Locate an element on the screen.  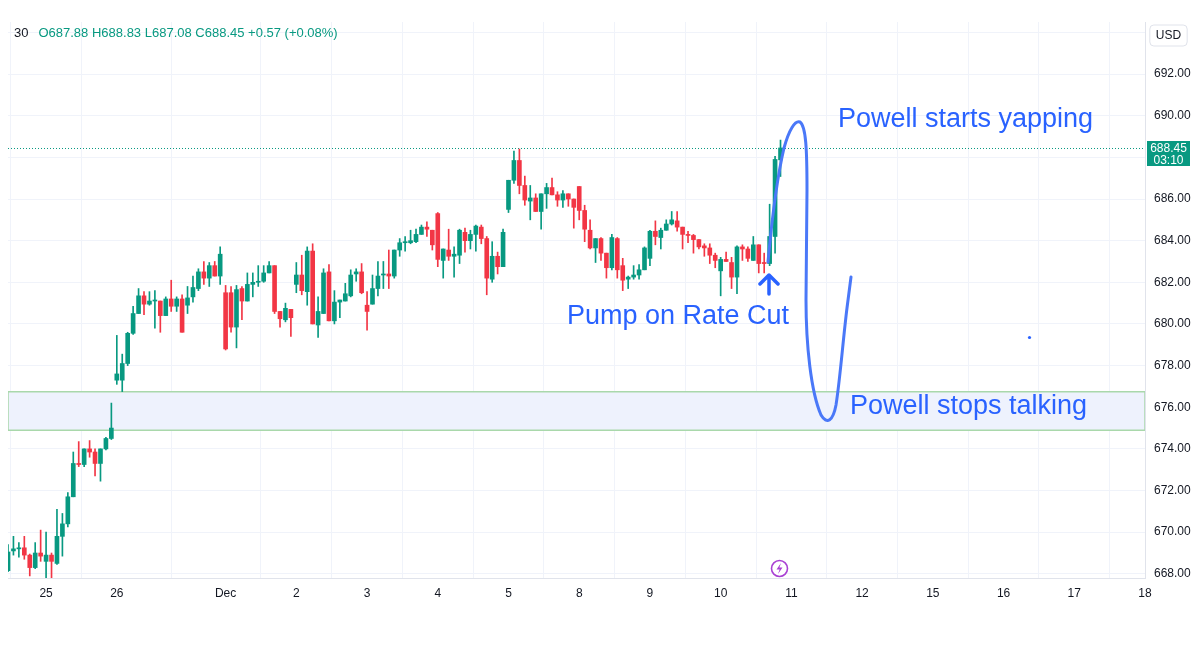
y-tick-label: 676.00 is located at coordinates (1173, 406).